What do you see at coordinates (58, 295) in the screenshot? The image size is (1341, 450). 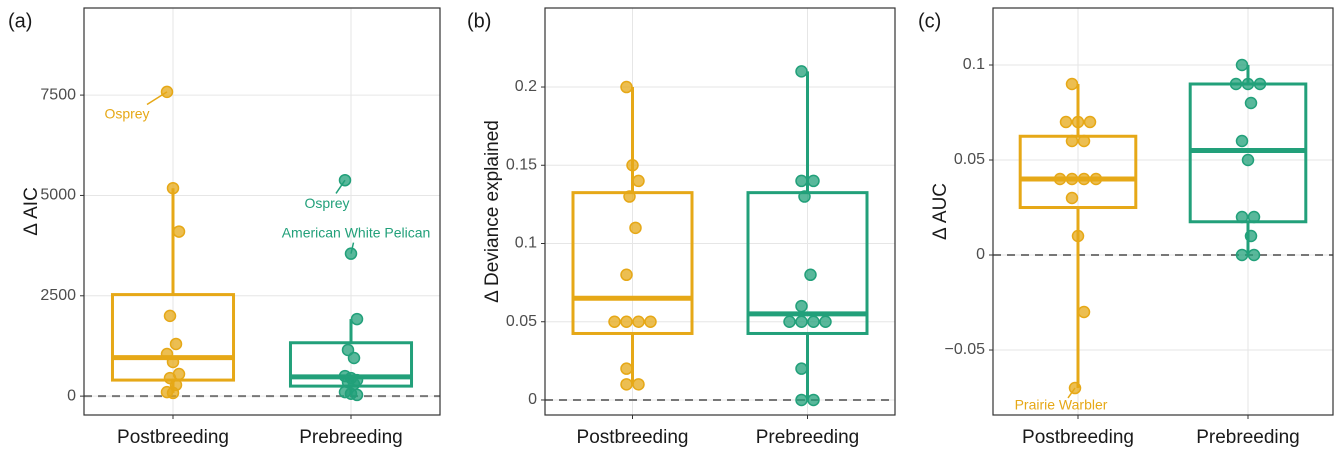 I see `y-tick-label: 2500` at bounding box center [58, 295].